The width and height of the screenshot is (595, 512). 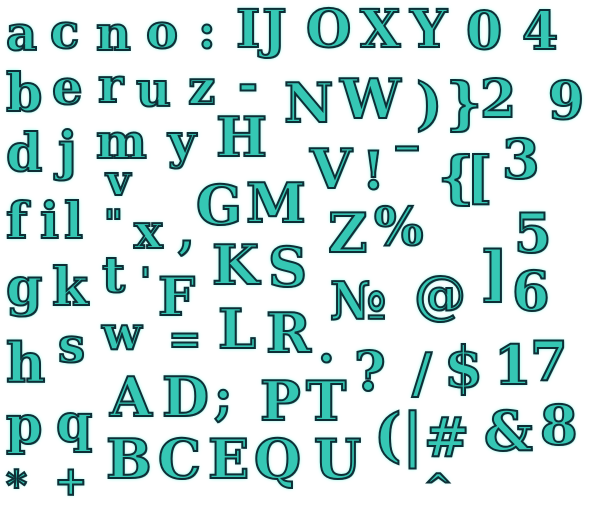 What do you see at coordinates (331, 169) in the screenshot?
I see `glyph-V-upper: V` at bounding box center [331, 169].